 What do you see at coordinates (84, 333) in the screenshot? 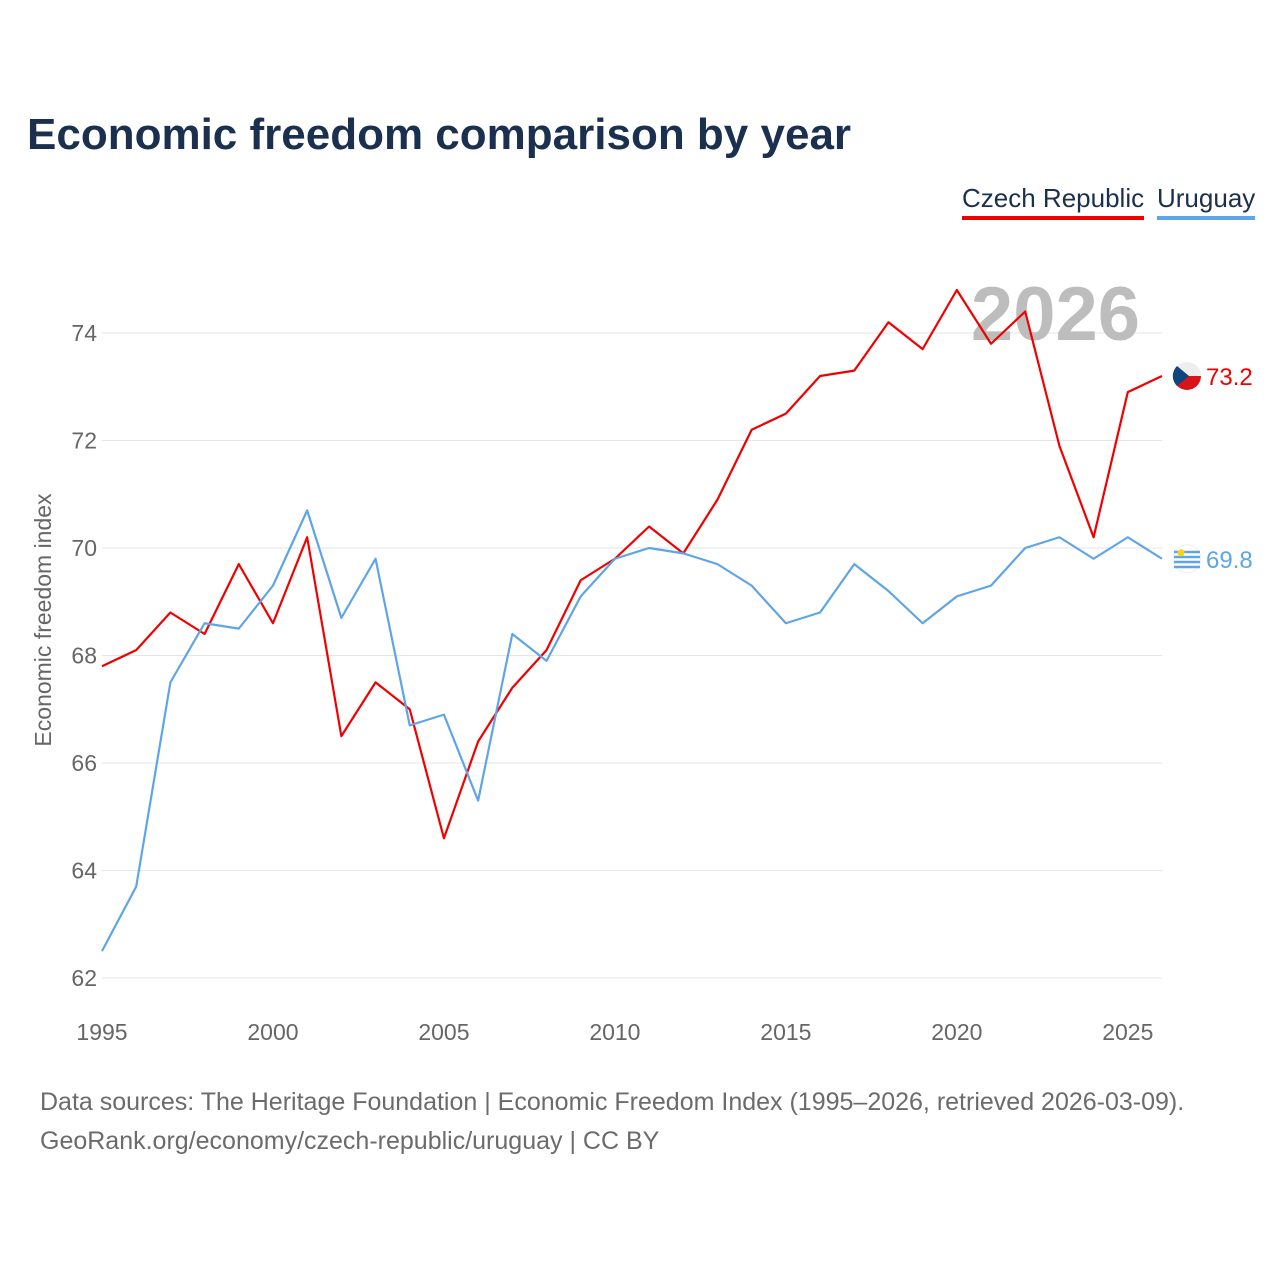
I see `y-tick-label: 74` at bounding box center [84, 333].